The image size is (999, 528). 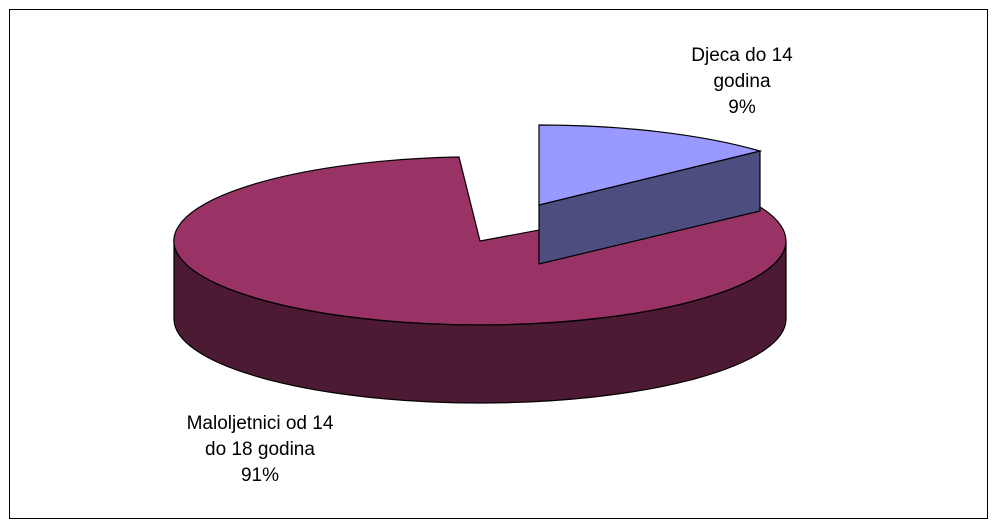 I want to click on data-label-djeca-line-2: godina, so click(x=742, y=81).